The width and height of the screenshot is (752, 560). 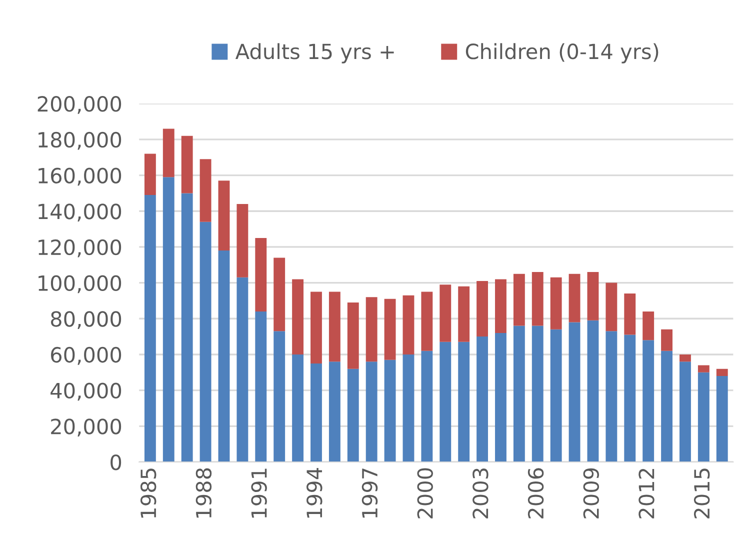 What do you see at coordinates (259, 493) in the screenshot?
I see `x-tick-label: 1991` at bounding box center [259, 493].